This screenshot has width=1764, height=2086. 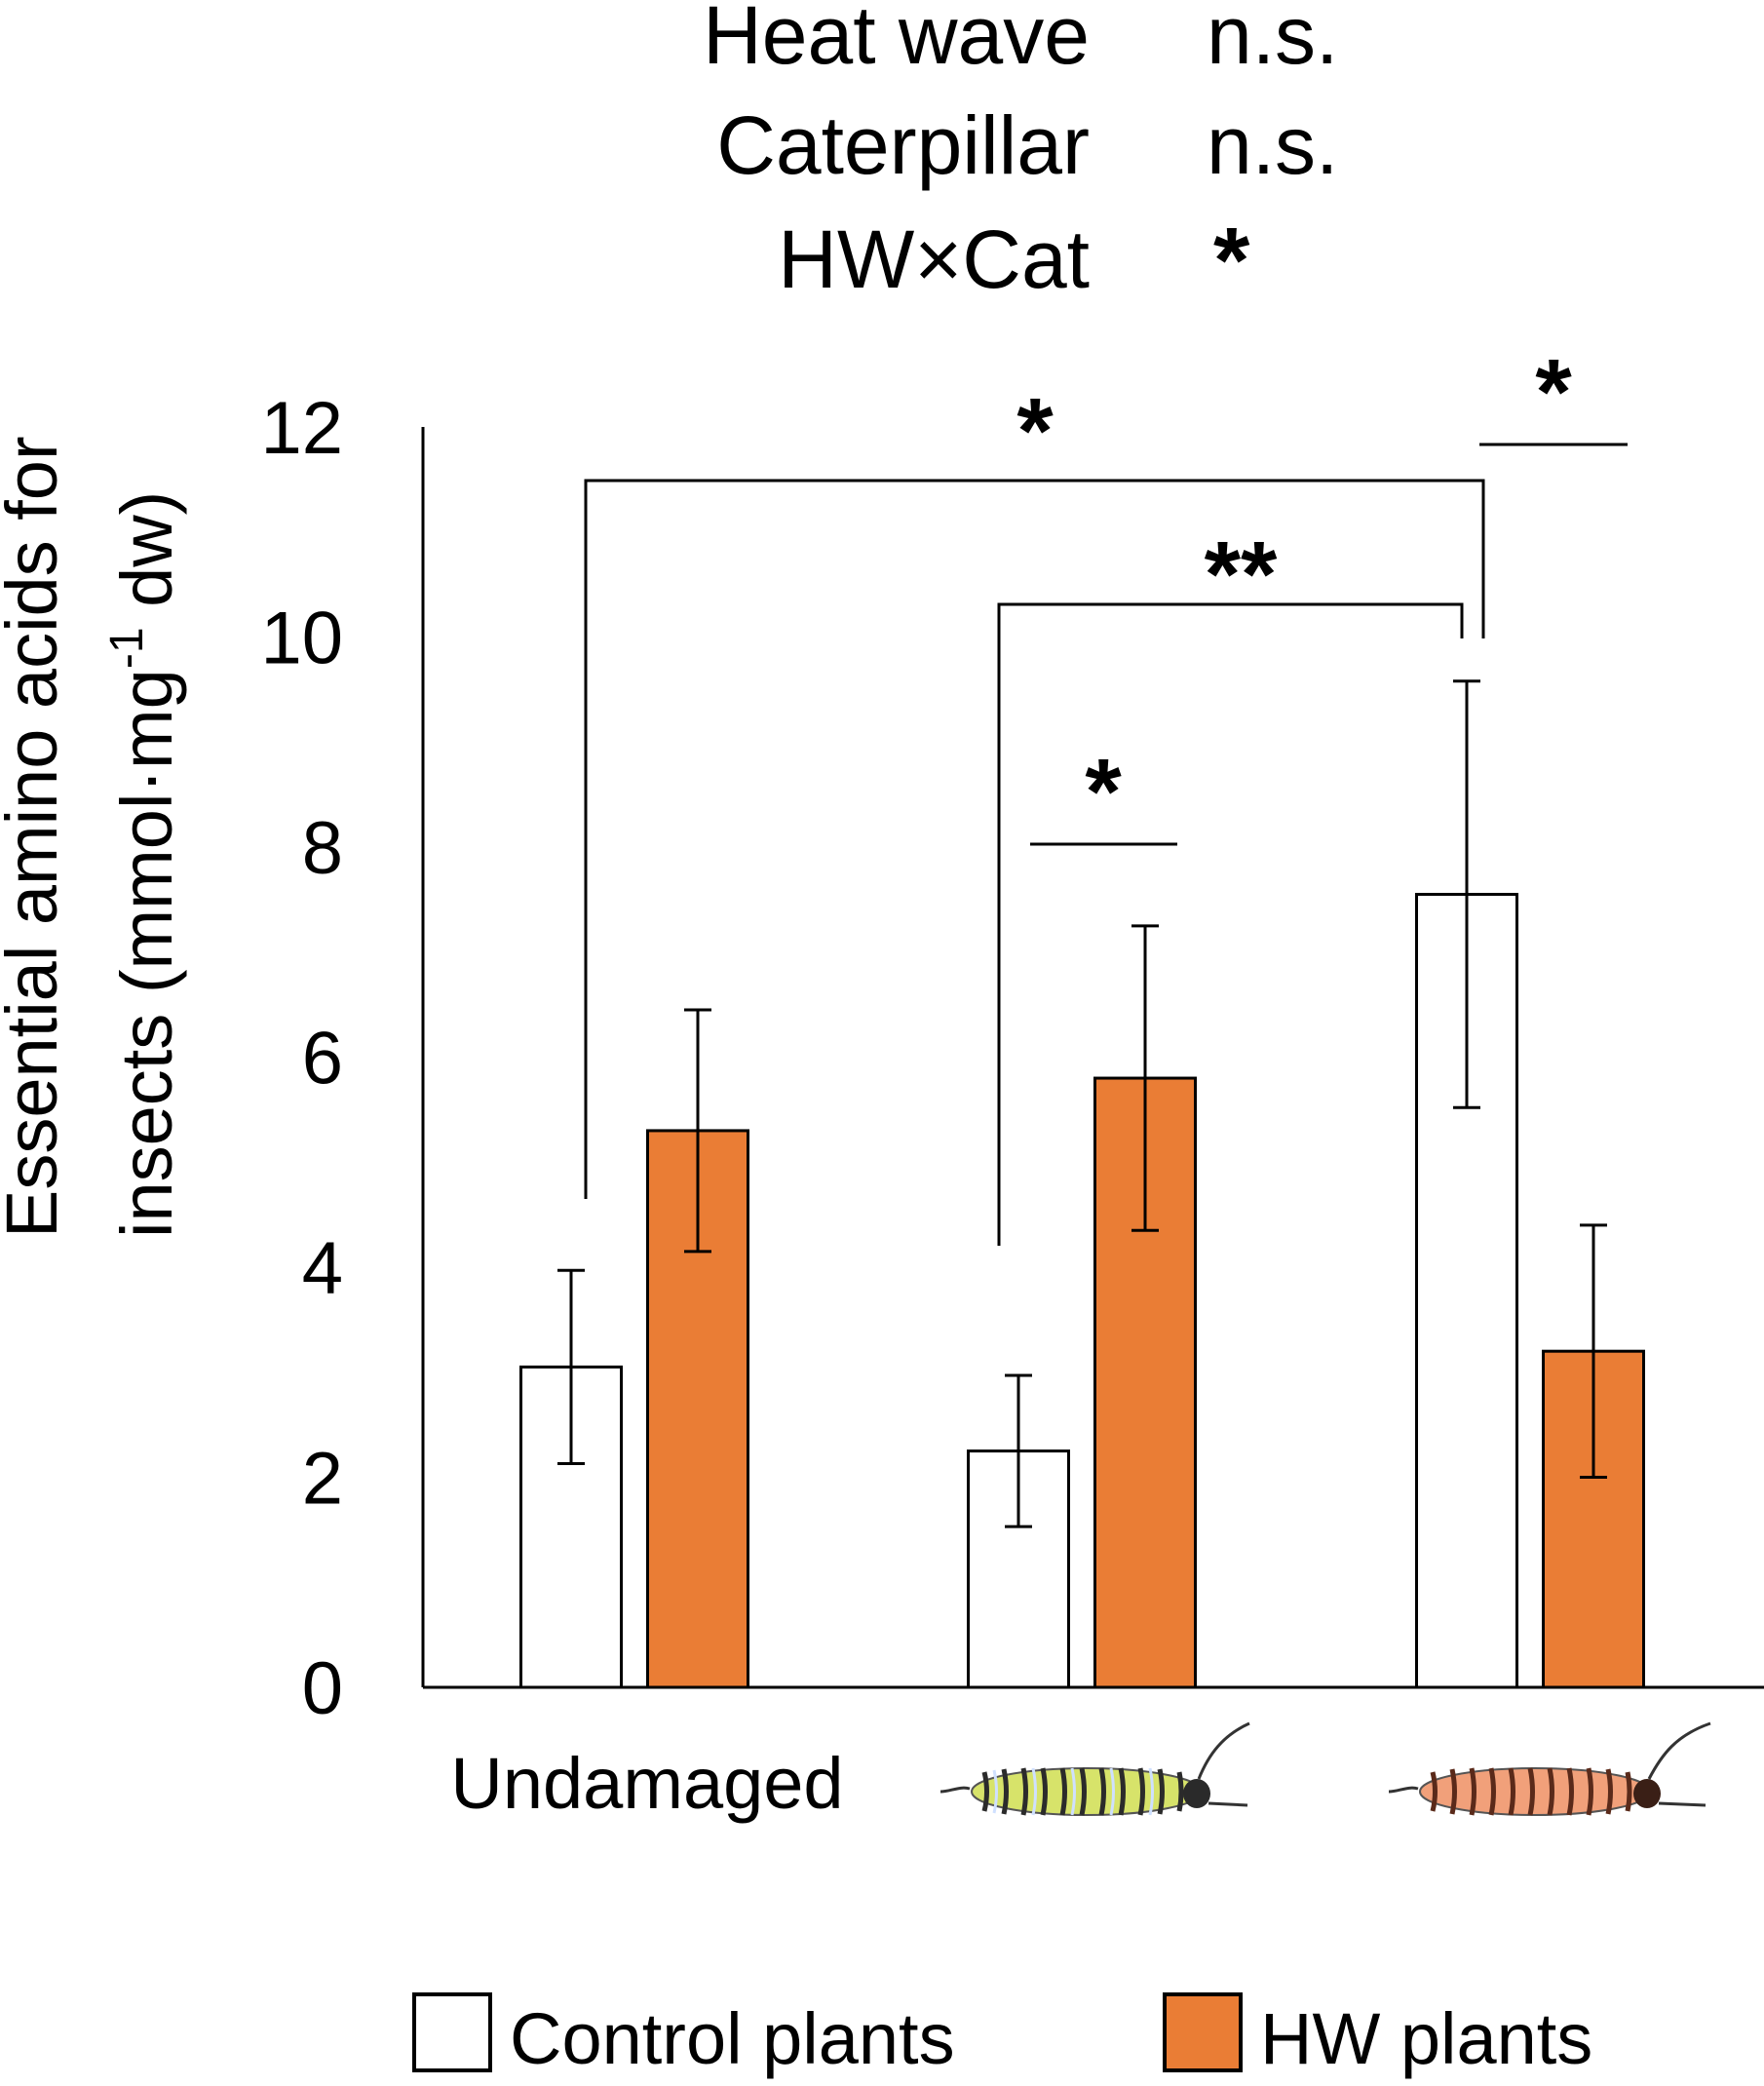 What do you see at coordinates (322, 1688) in the screenshot?
I see `y-tick-label: 0` at bounding box center [322, 1688].